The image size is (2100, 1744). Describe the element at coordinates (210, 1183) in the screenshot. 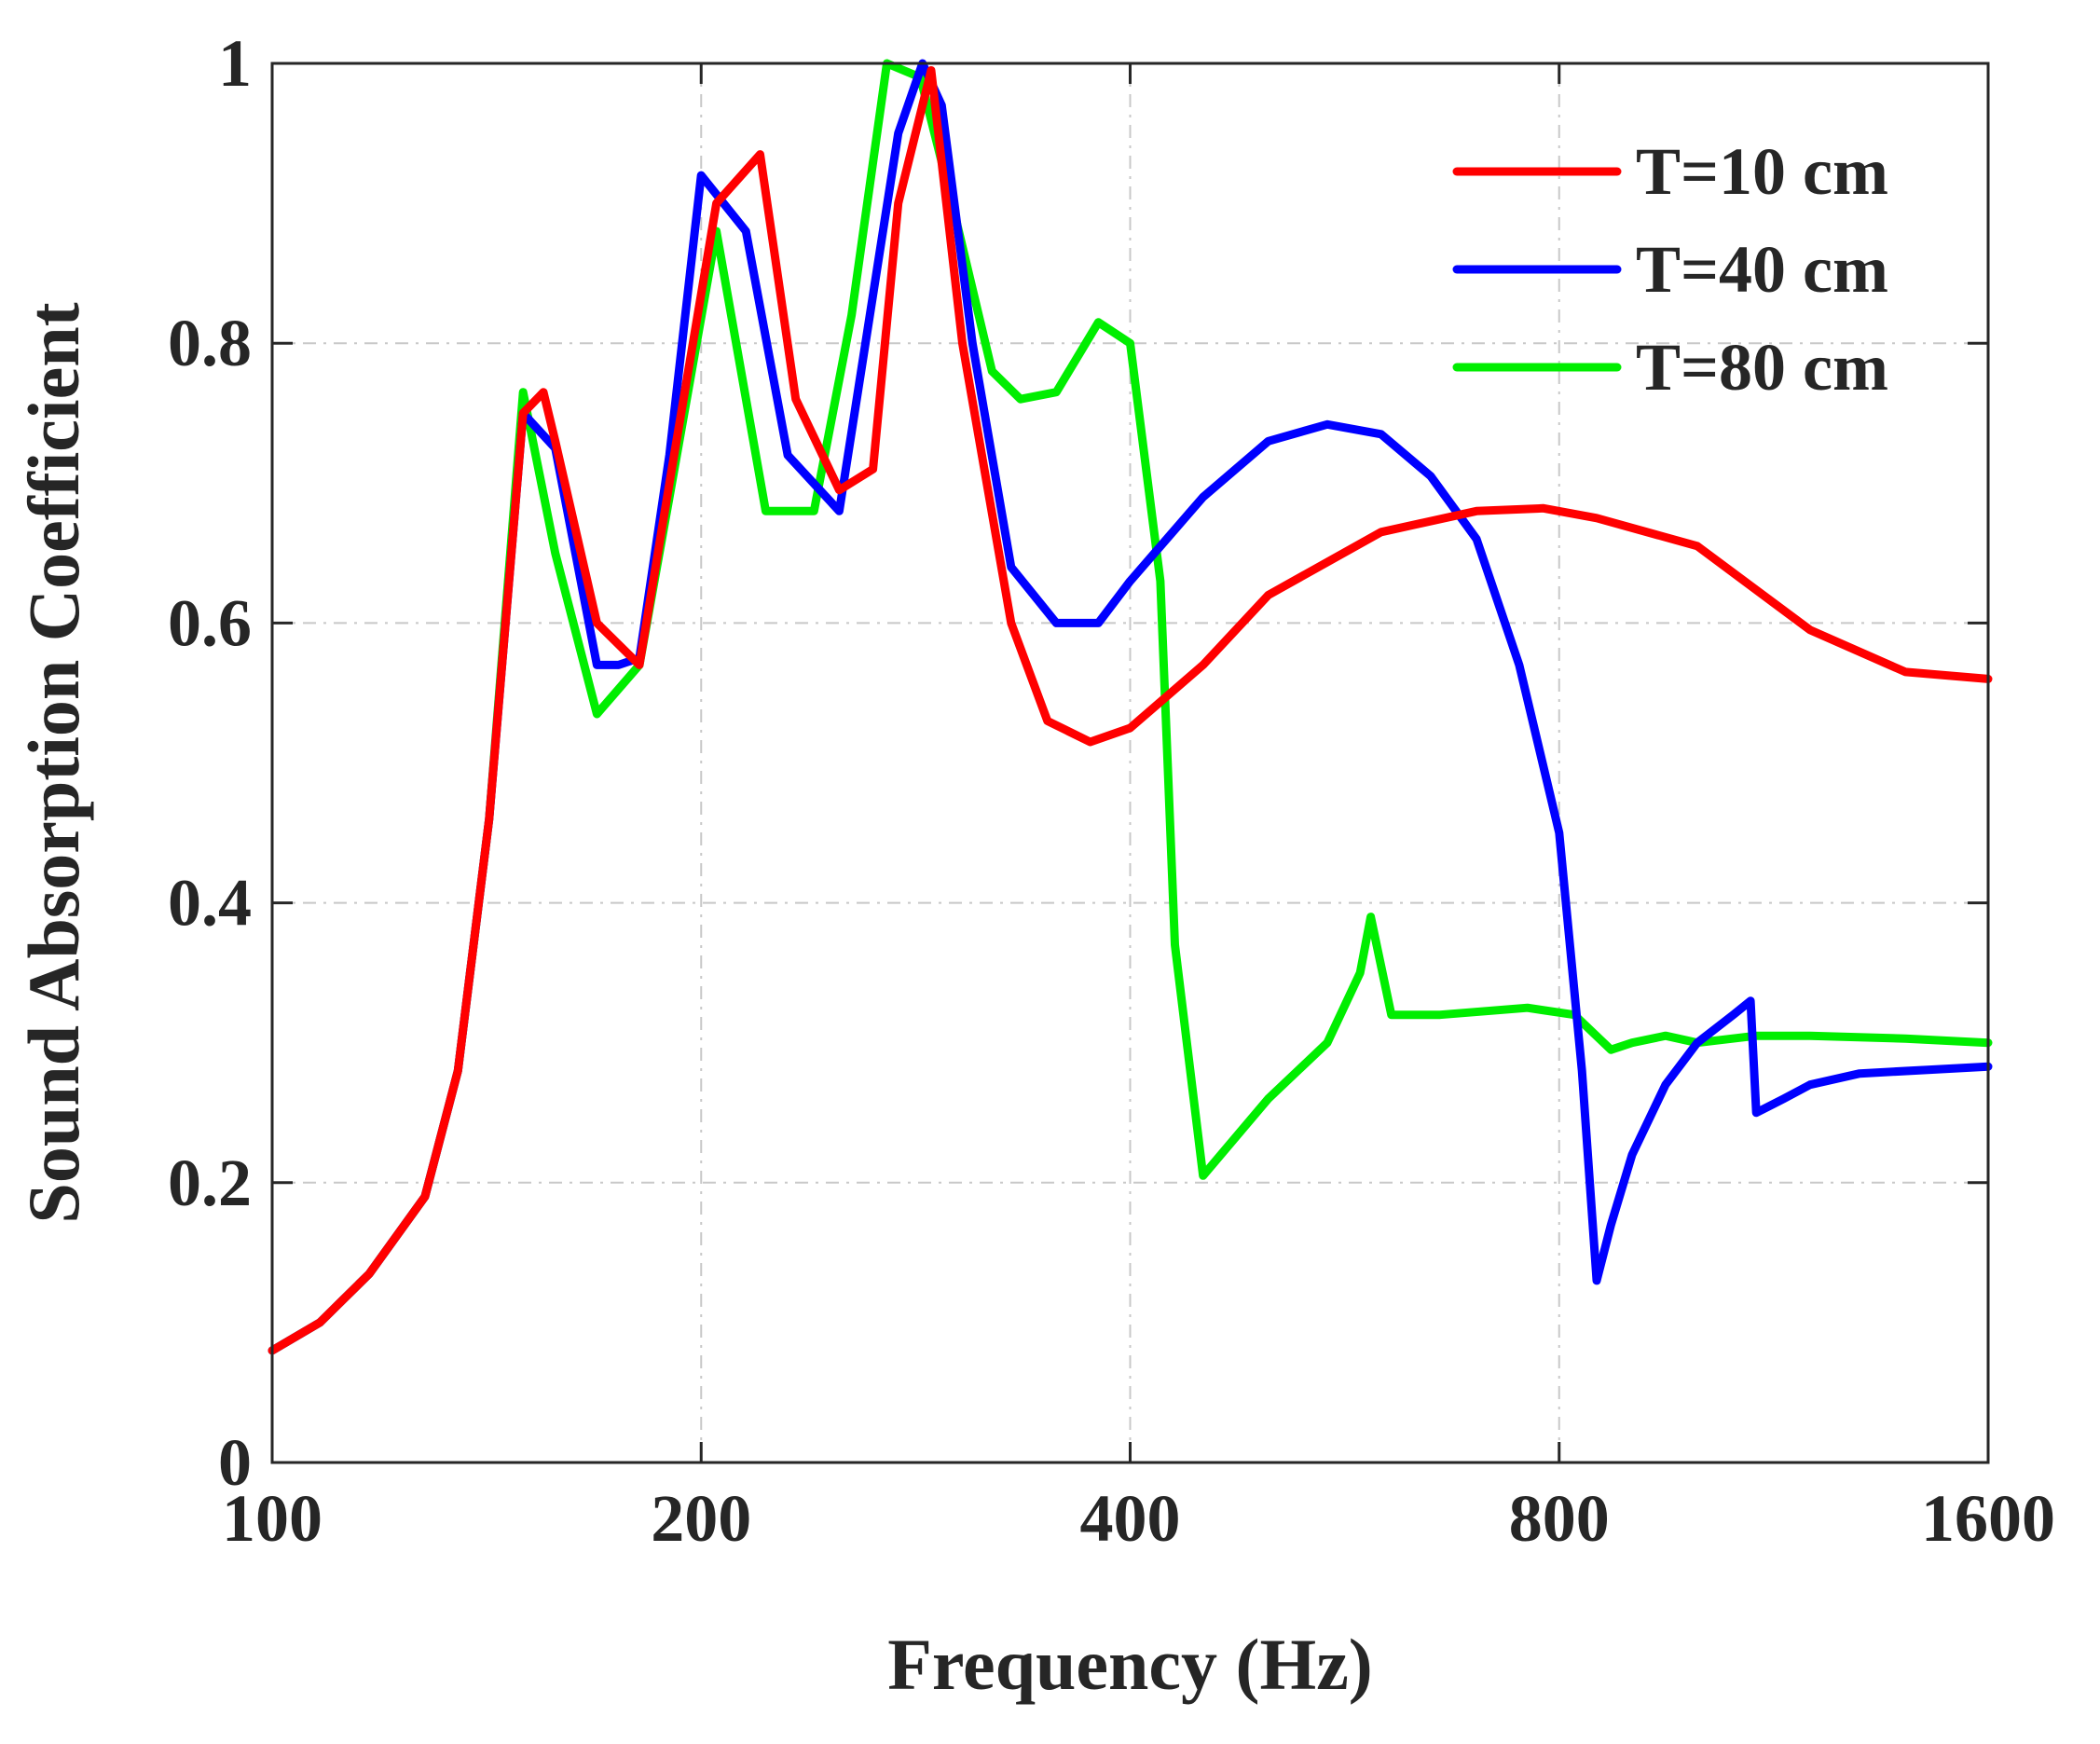

I see `y-tick-label: 0.2` at that location.